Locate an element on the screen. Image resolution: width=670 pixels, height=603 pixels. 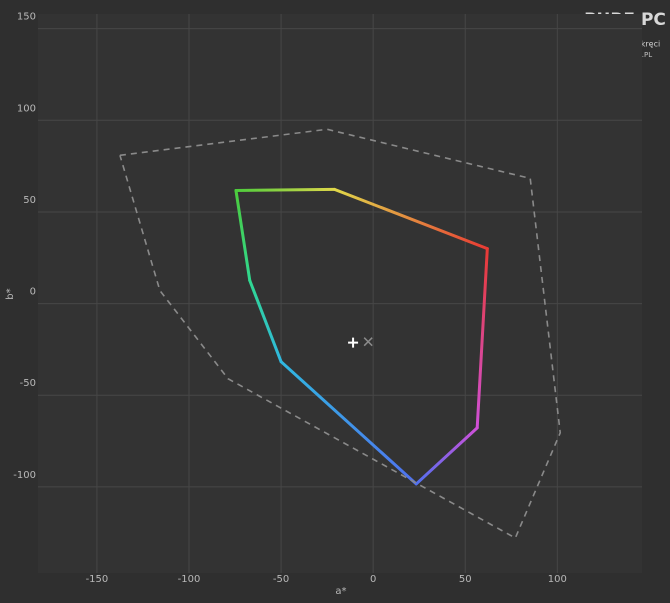
y-axis-label: b* is located at coordinates (10, 293).